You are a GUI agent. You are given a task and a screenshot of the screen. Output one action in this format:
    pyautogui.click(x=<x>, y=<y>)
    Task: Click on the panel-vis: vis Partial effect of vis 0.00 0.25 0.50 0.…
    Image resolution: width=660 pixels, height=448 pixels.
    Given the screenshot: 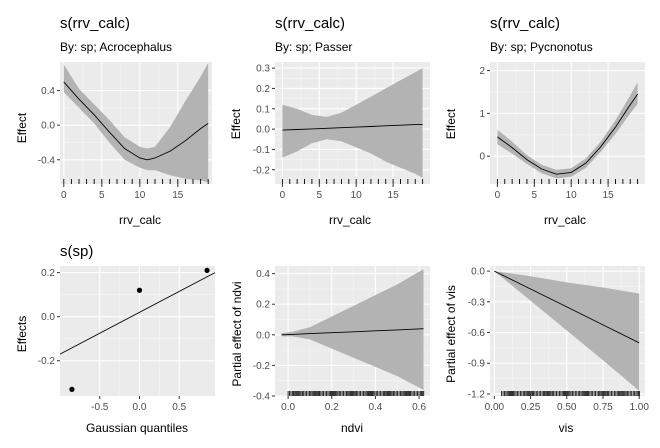 What is the action you would take?
    pyautogui.click(x=546, y=350)
    